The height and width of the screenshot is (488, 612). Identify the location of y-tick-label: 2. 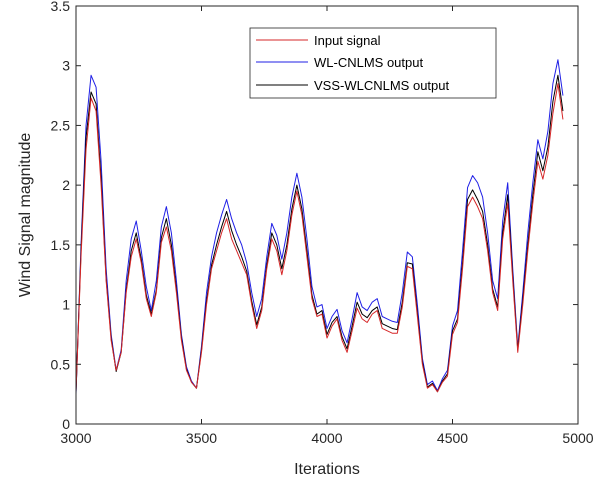
(66, 185).